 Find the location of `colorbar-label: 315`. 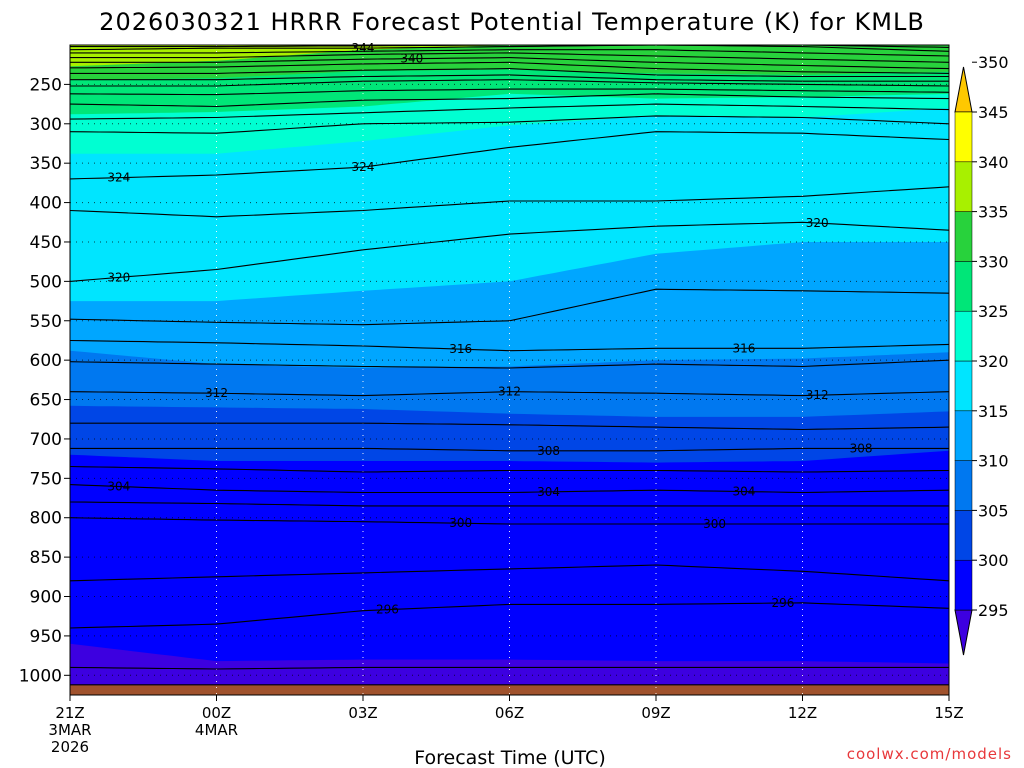

colorbar-label: 315 is located at coordinates (993, 411).